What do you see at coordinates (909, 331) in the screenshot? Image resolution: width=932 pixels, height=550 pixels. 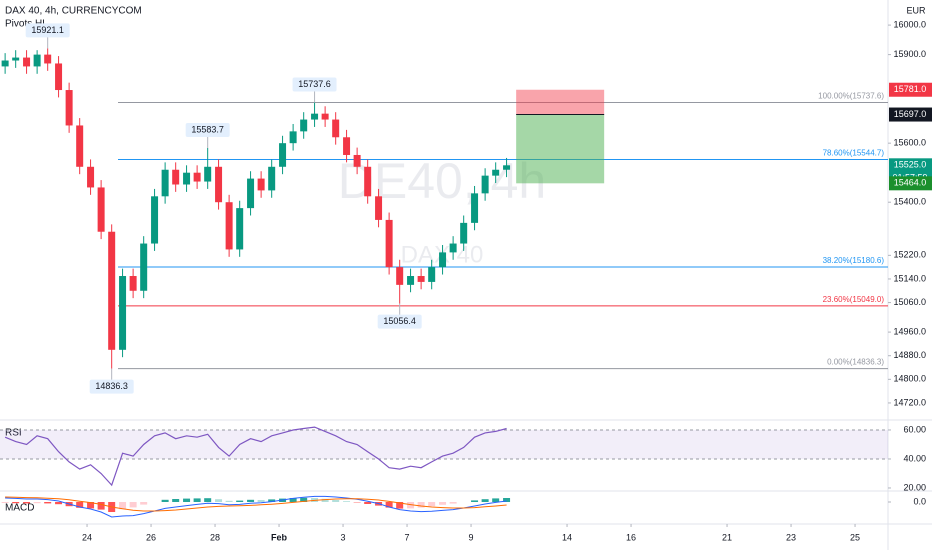 I see `y-tick-label: 14960.0` at bounding box center [909, 331].